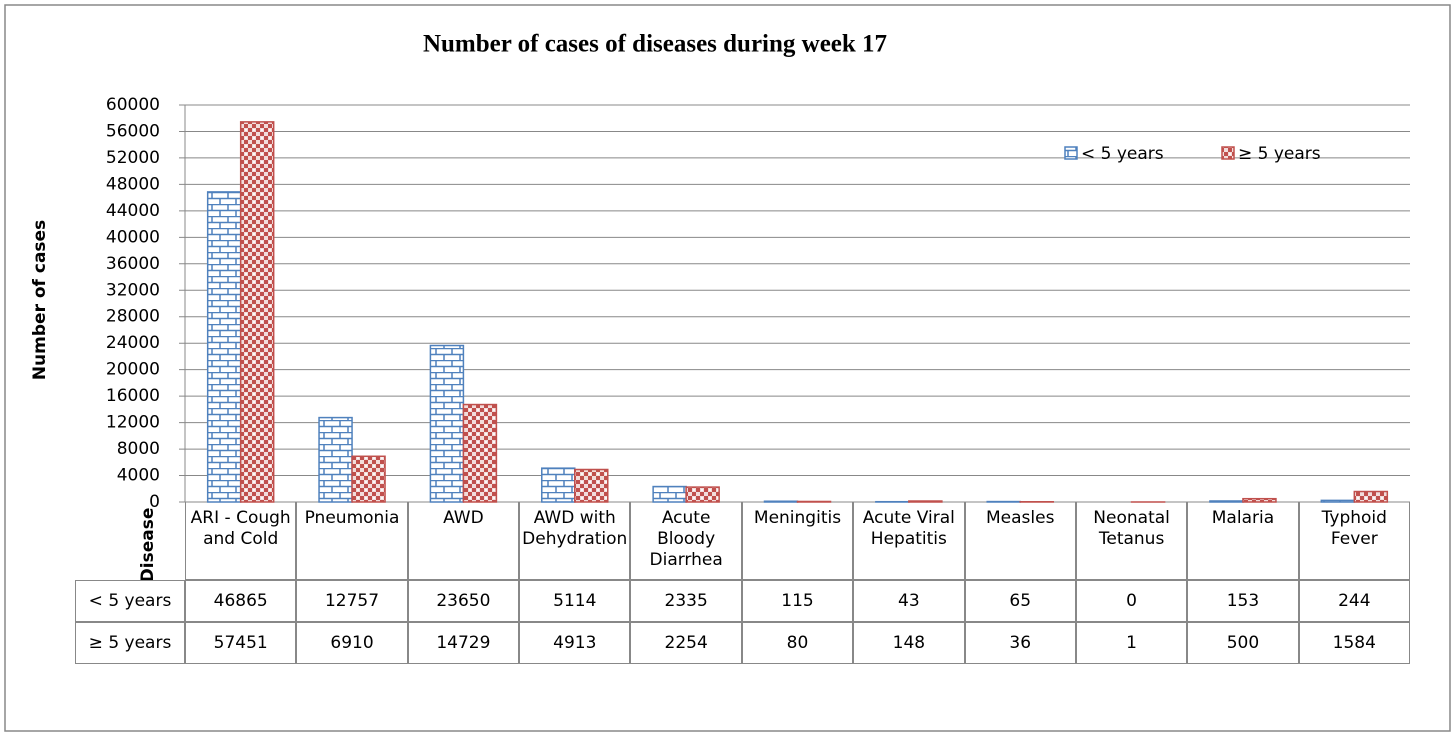 This screenshot has height=737, width=1456. What do you see at coordinates (133, 237) in the screenshot?
I see `y-tick-label: 40000` at bounding box center [133, 237].